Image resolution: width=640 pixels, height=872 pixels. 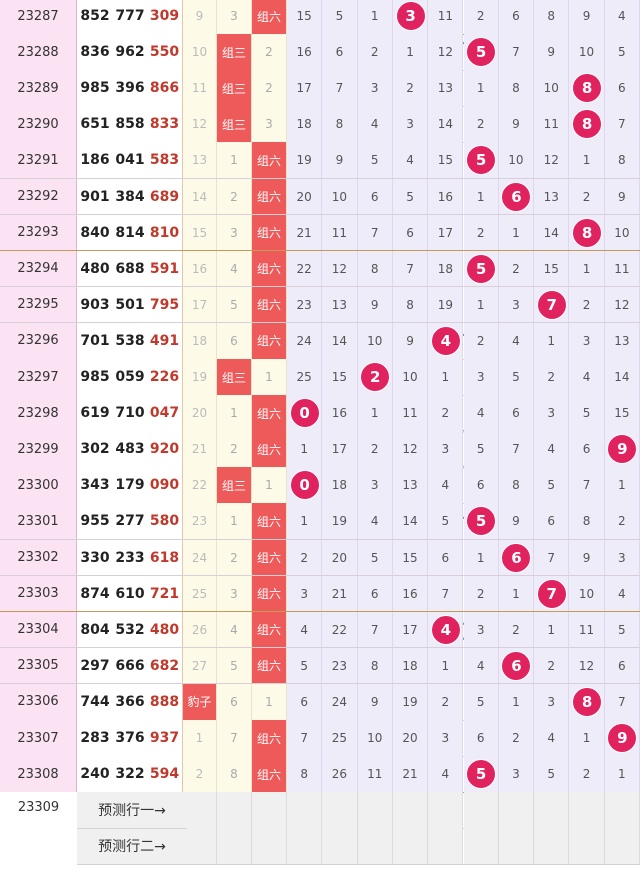 What do you see at coordinates (375, 449) in the screenshot?
I see `cell-digit-2: 2` at bounding box center [375, 449].